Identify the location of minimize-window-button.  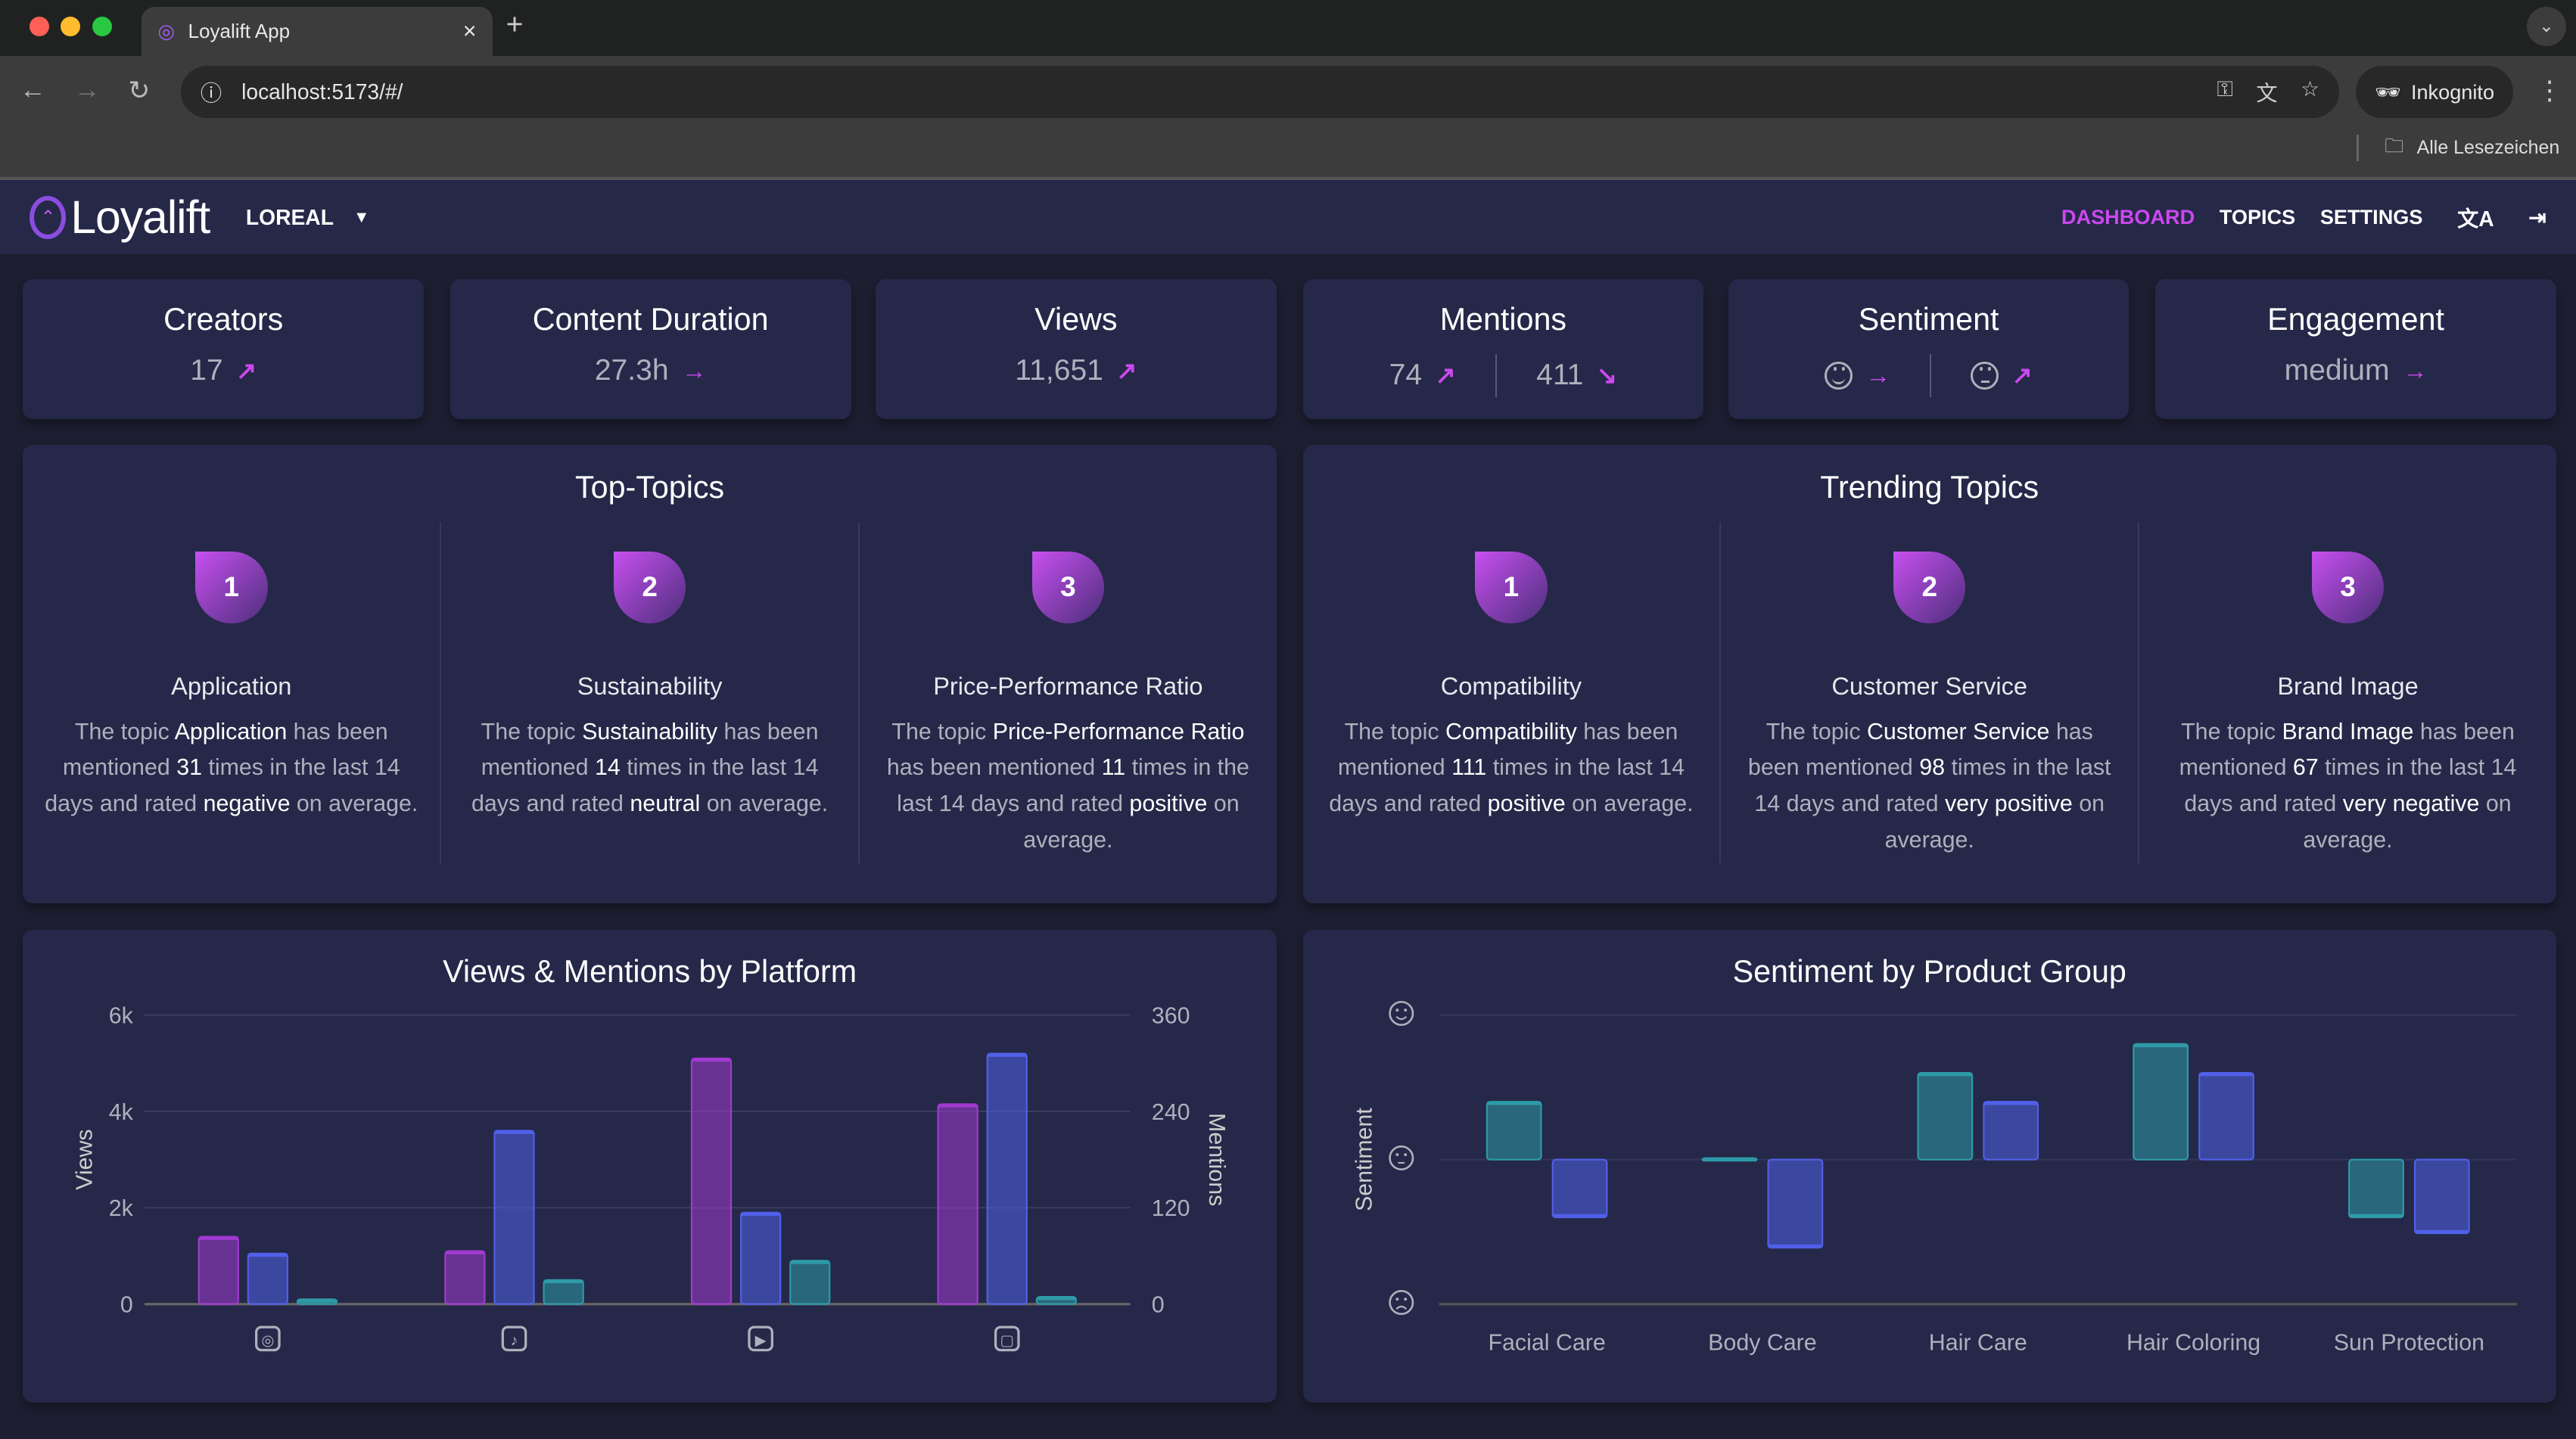
(71, 26).